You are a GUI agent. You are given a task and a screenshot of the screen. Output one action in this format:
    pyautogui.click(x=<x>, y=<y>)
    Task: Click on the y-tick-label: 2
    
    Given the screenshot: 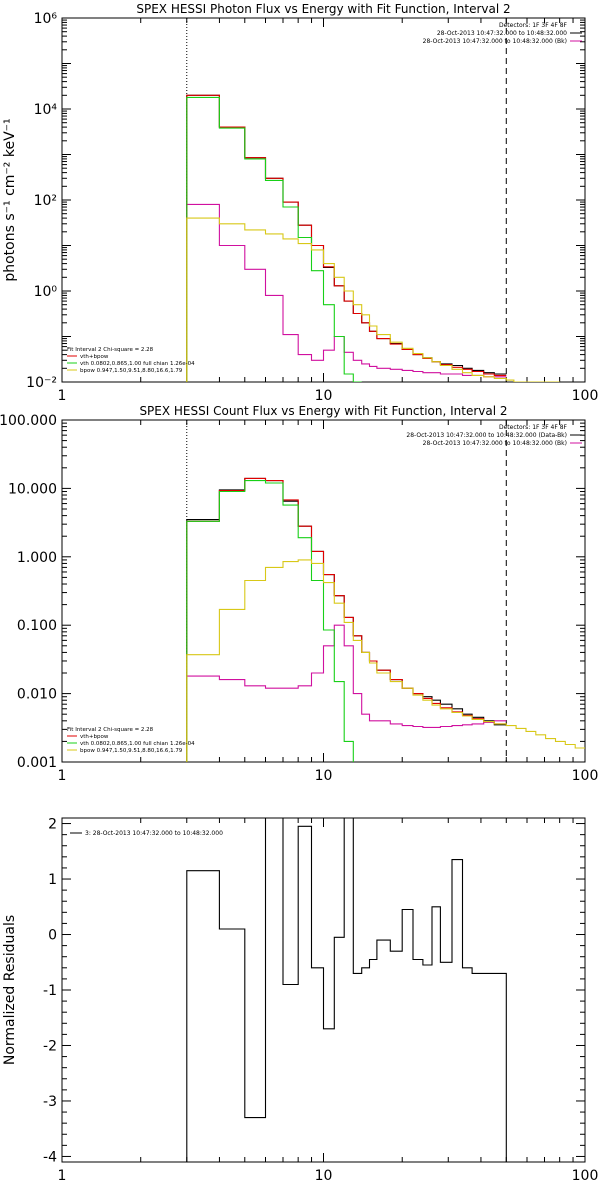 What is the action you would take?
    pyautogui.click(x=52, y=825)
    